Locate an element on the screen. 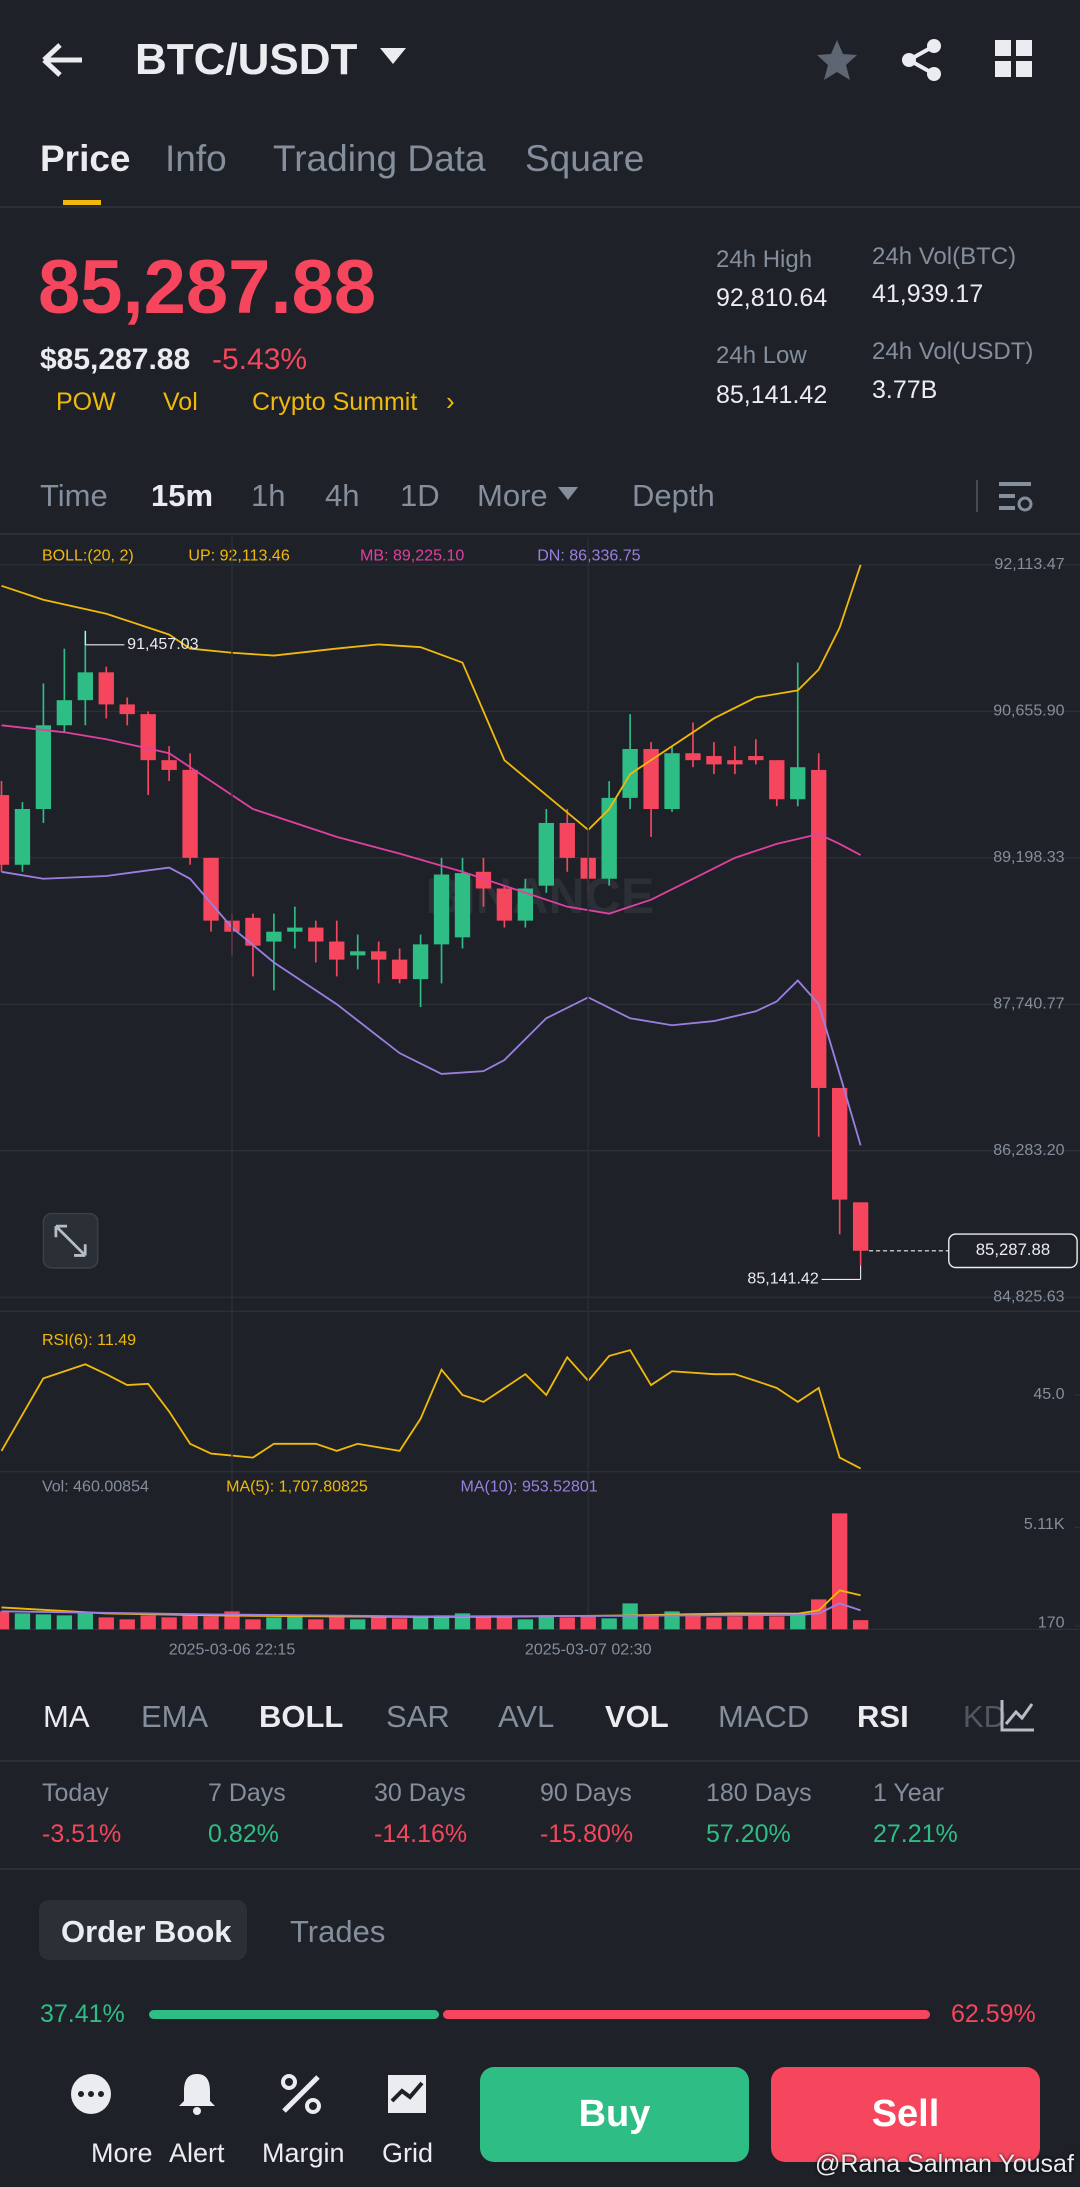 Image resolution: width=1080 pixels, height=2187 pixels. grid-bot-icon is located at coordinates (407, 2094).